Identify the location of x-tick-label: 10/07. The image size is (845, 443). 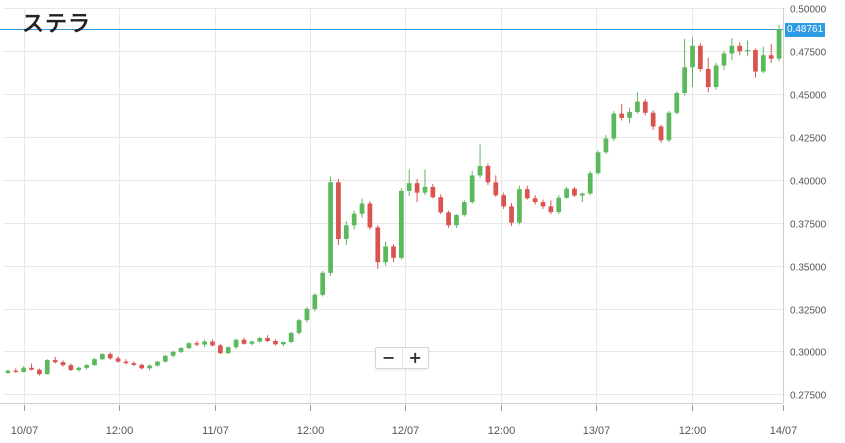
(25, 431).